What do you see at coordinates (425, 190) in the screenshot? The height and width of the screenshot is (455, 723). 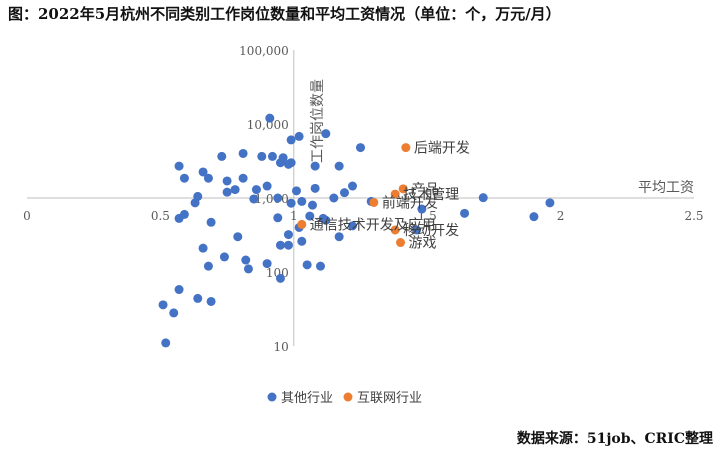 I see `point-label: 产品` at bounding box center [425, 190].